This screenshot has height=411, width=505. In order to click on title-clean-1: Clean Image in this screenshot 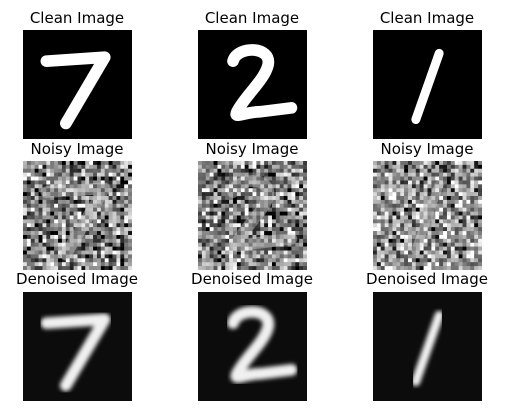, I will do `click(427, 18)`.